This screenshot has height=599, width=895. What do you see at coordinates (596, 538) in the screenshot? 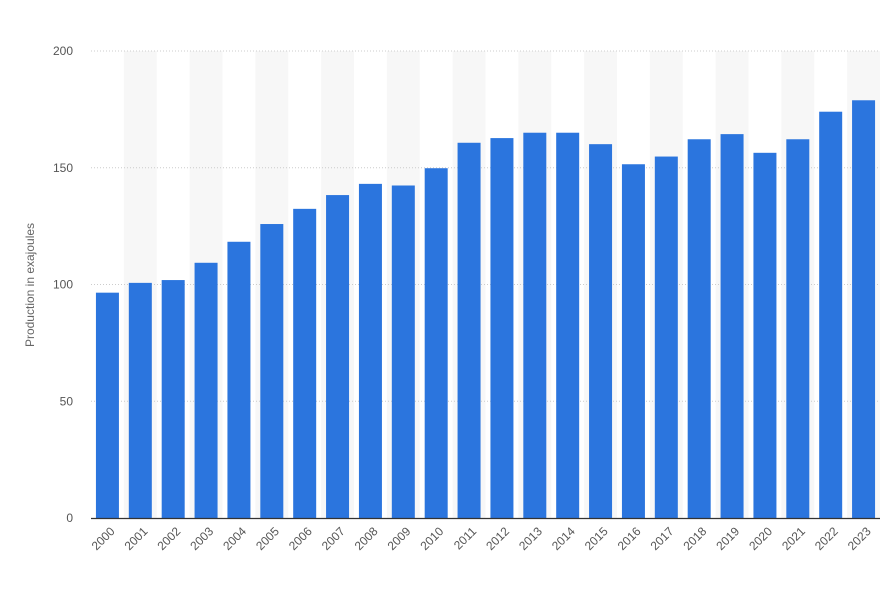
I see `x-tick-label-2015: 2015` at bounding box center [596, 538].